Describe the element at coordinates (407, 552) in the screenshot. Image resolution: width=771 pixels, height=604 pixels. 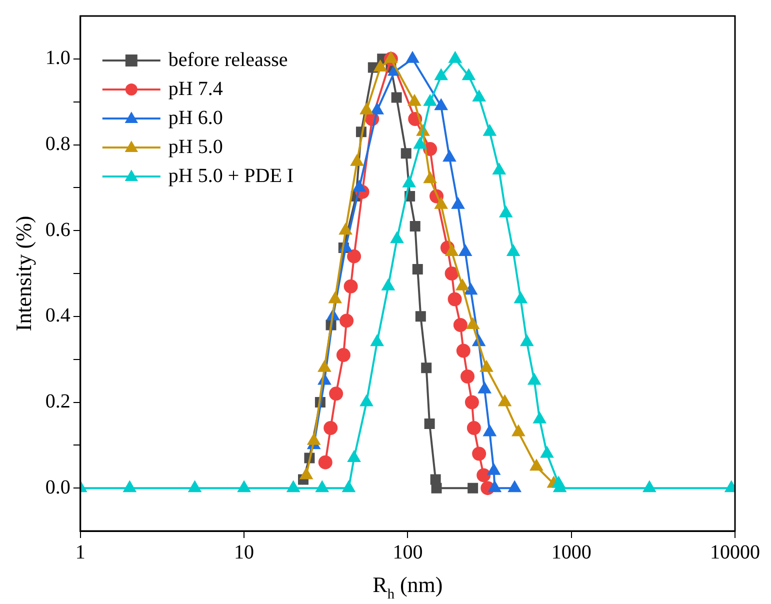
I see `x-tick-label: 100` at that location.